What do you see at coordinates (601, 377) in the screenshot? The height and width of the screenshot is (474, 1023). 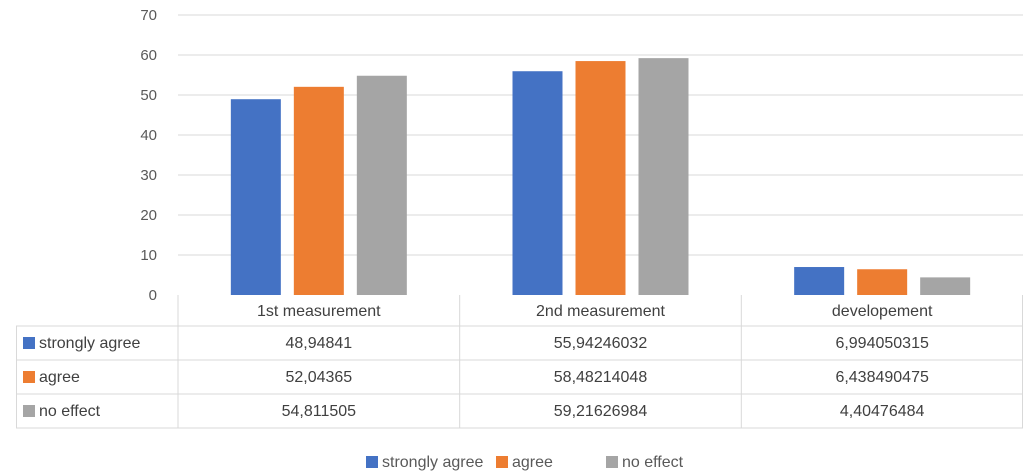 I see `table-cell: 58,48214048` at bounding box center [601, 377].